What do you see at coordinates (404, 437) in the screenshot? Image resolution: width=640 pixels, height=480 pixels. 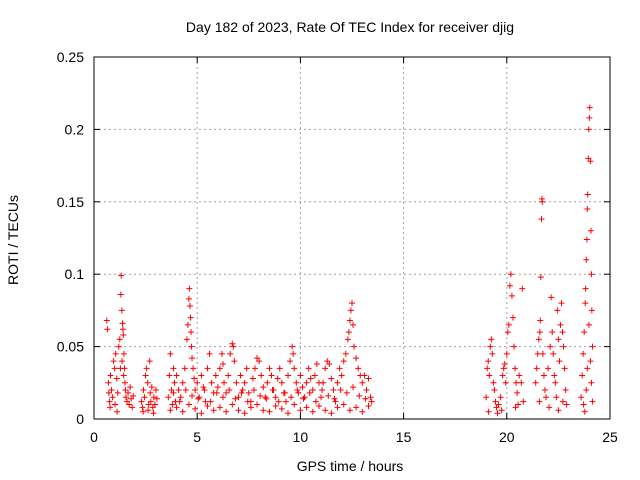 I see `x-tick-label: 15` at bounding box center [404, 437].